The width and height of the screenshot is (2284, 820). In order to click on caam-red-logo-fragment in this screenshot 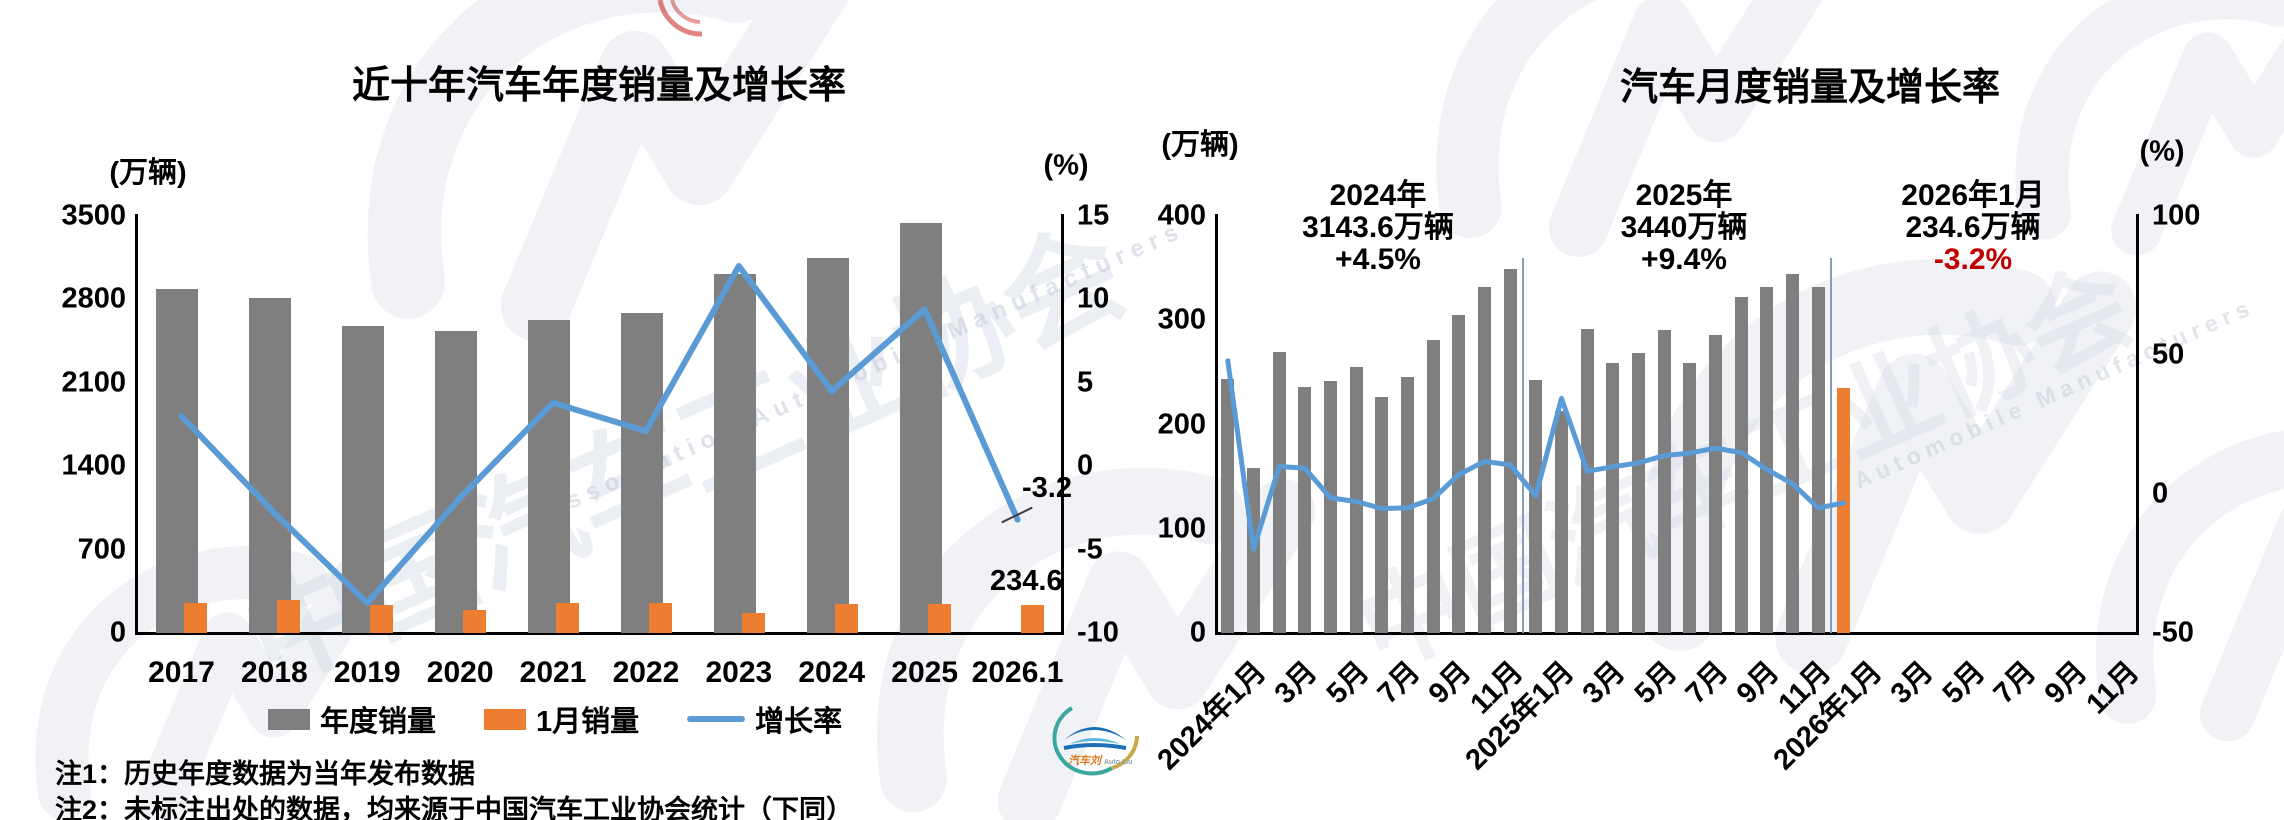, I will do `click(680, 18)`.